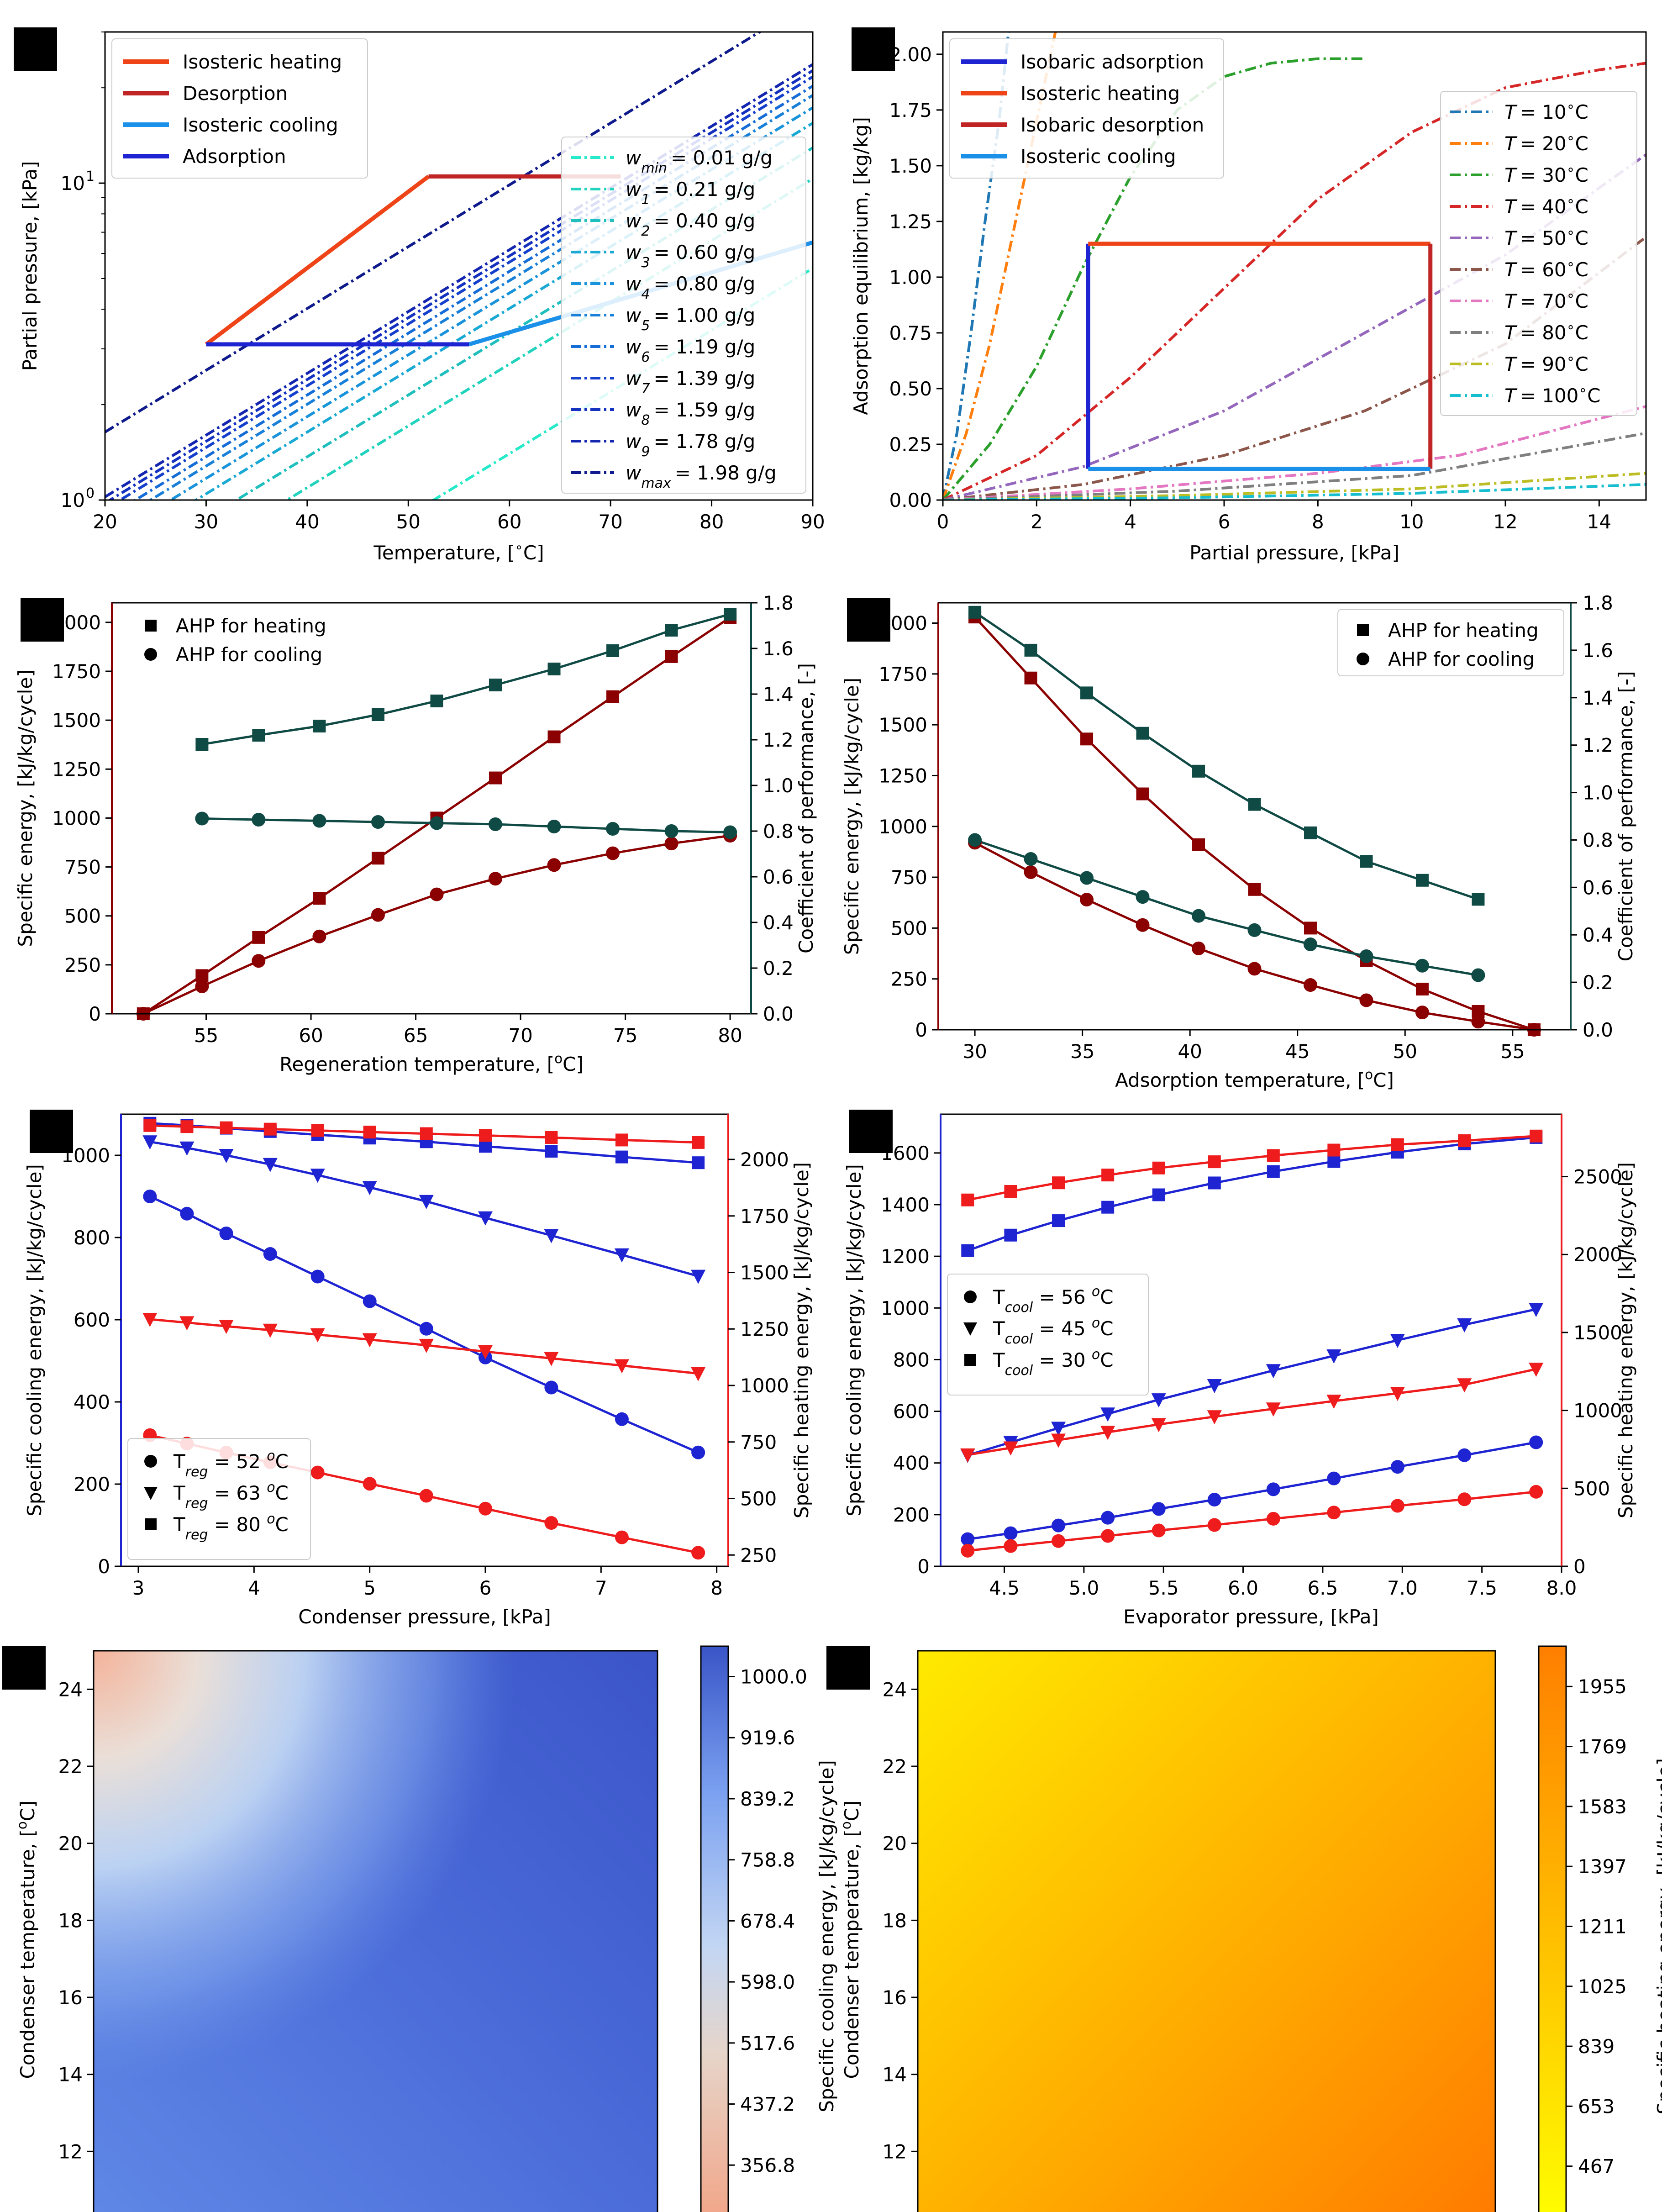  What do you see at coordinates (704, 410) in the screenshot?
I see `value: = 1.59 g/g` at bounding box center [704, 410].